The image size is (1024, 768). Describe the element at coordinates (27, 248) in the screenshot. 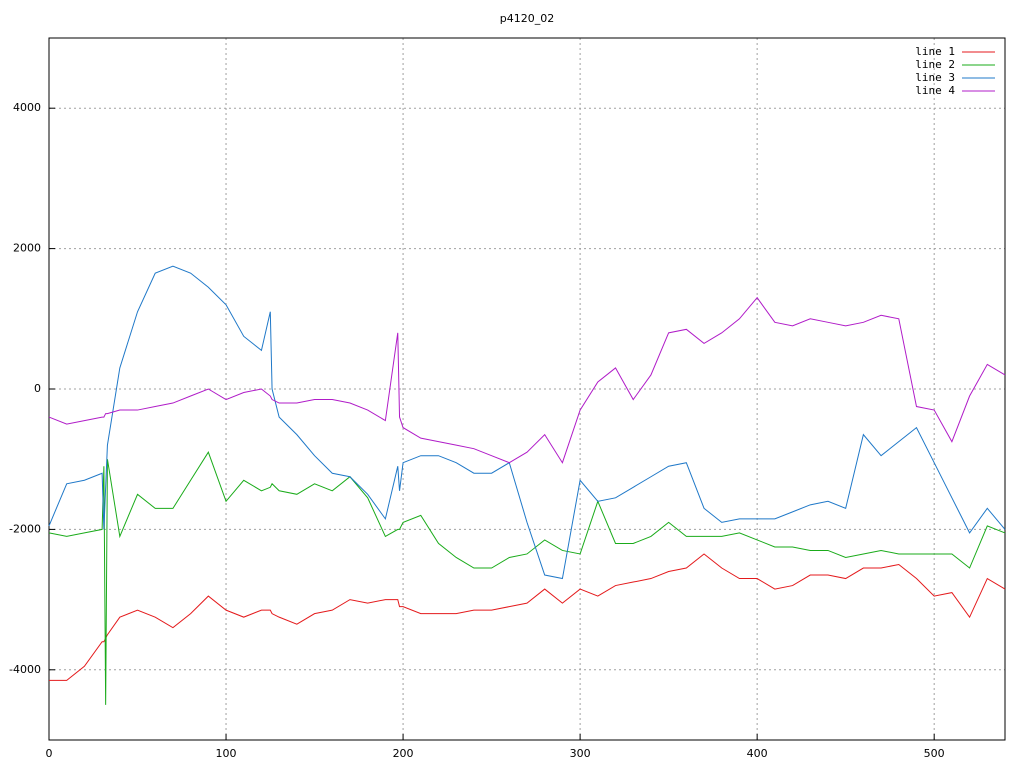

I see `y-tick-label: 2000` at that location.